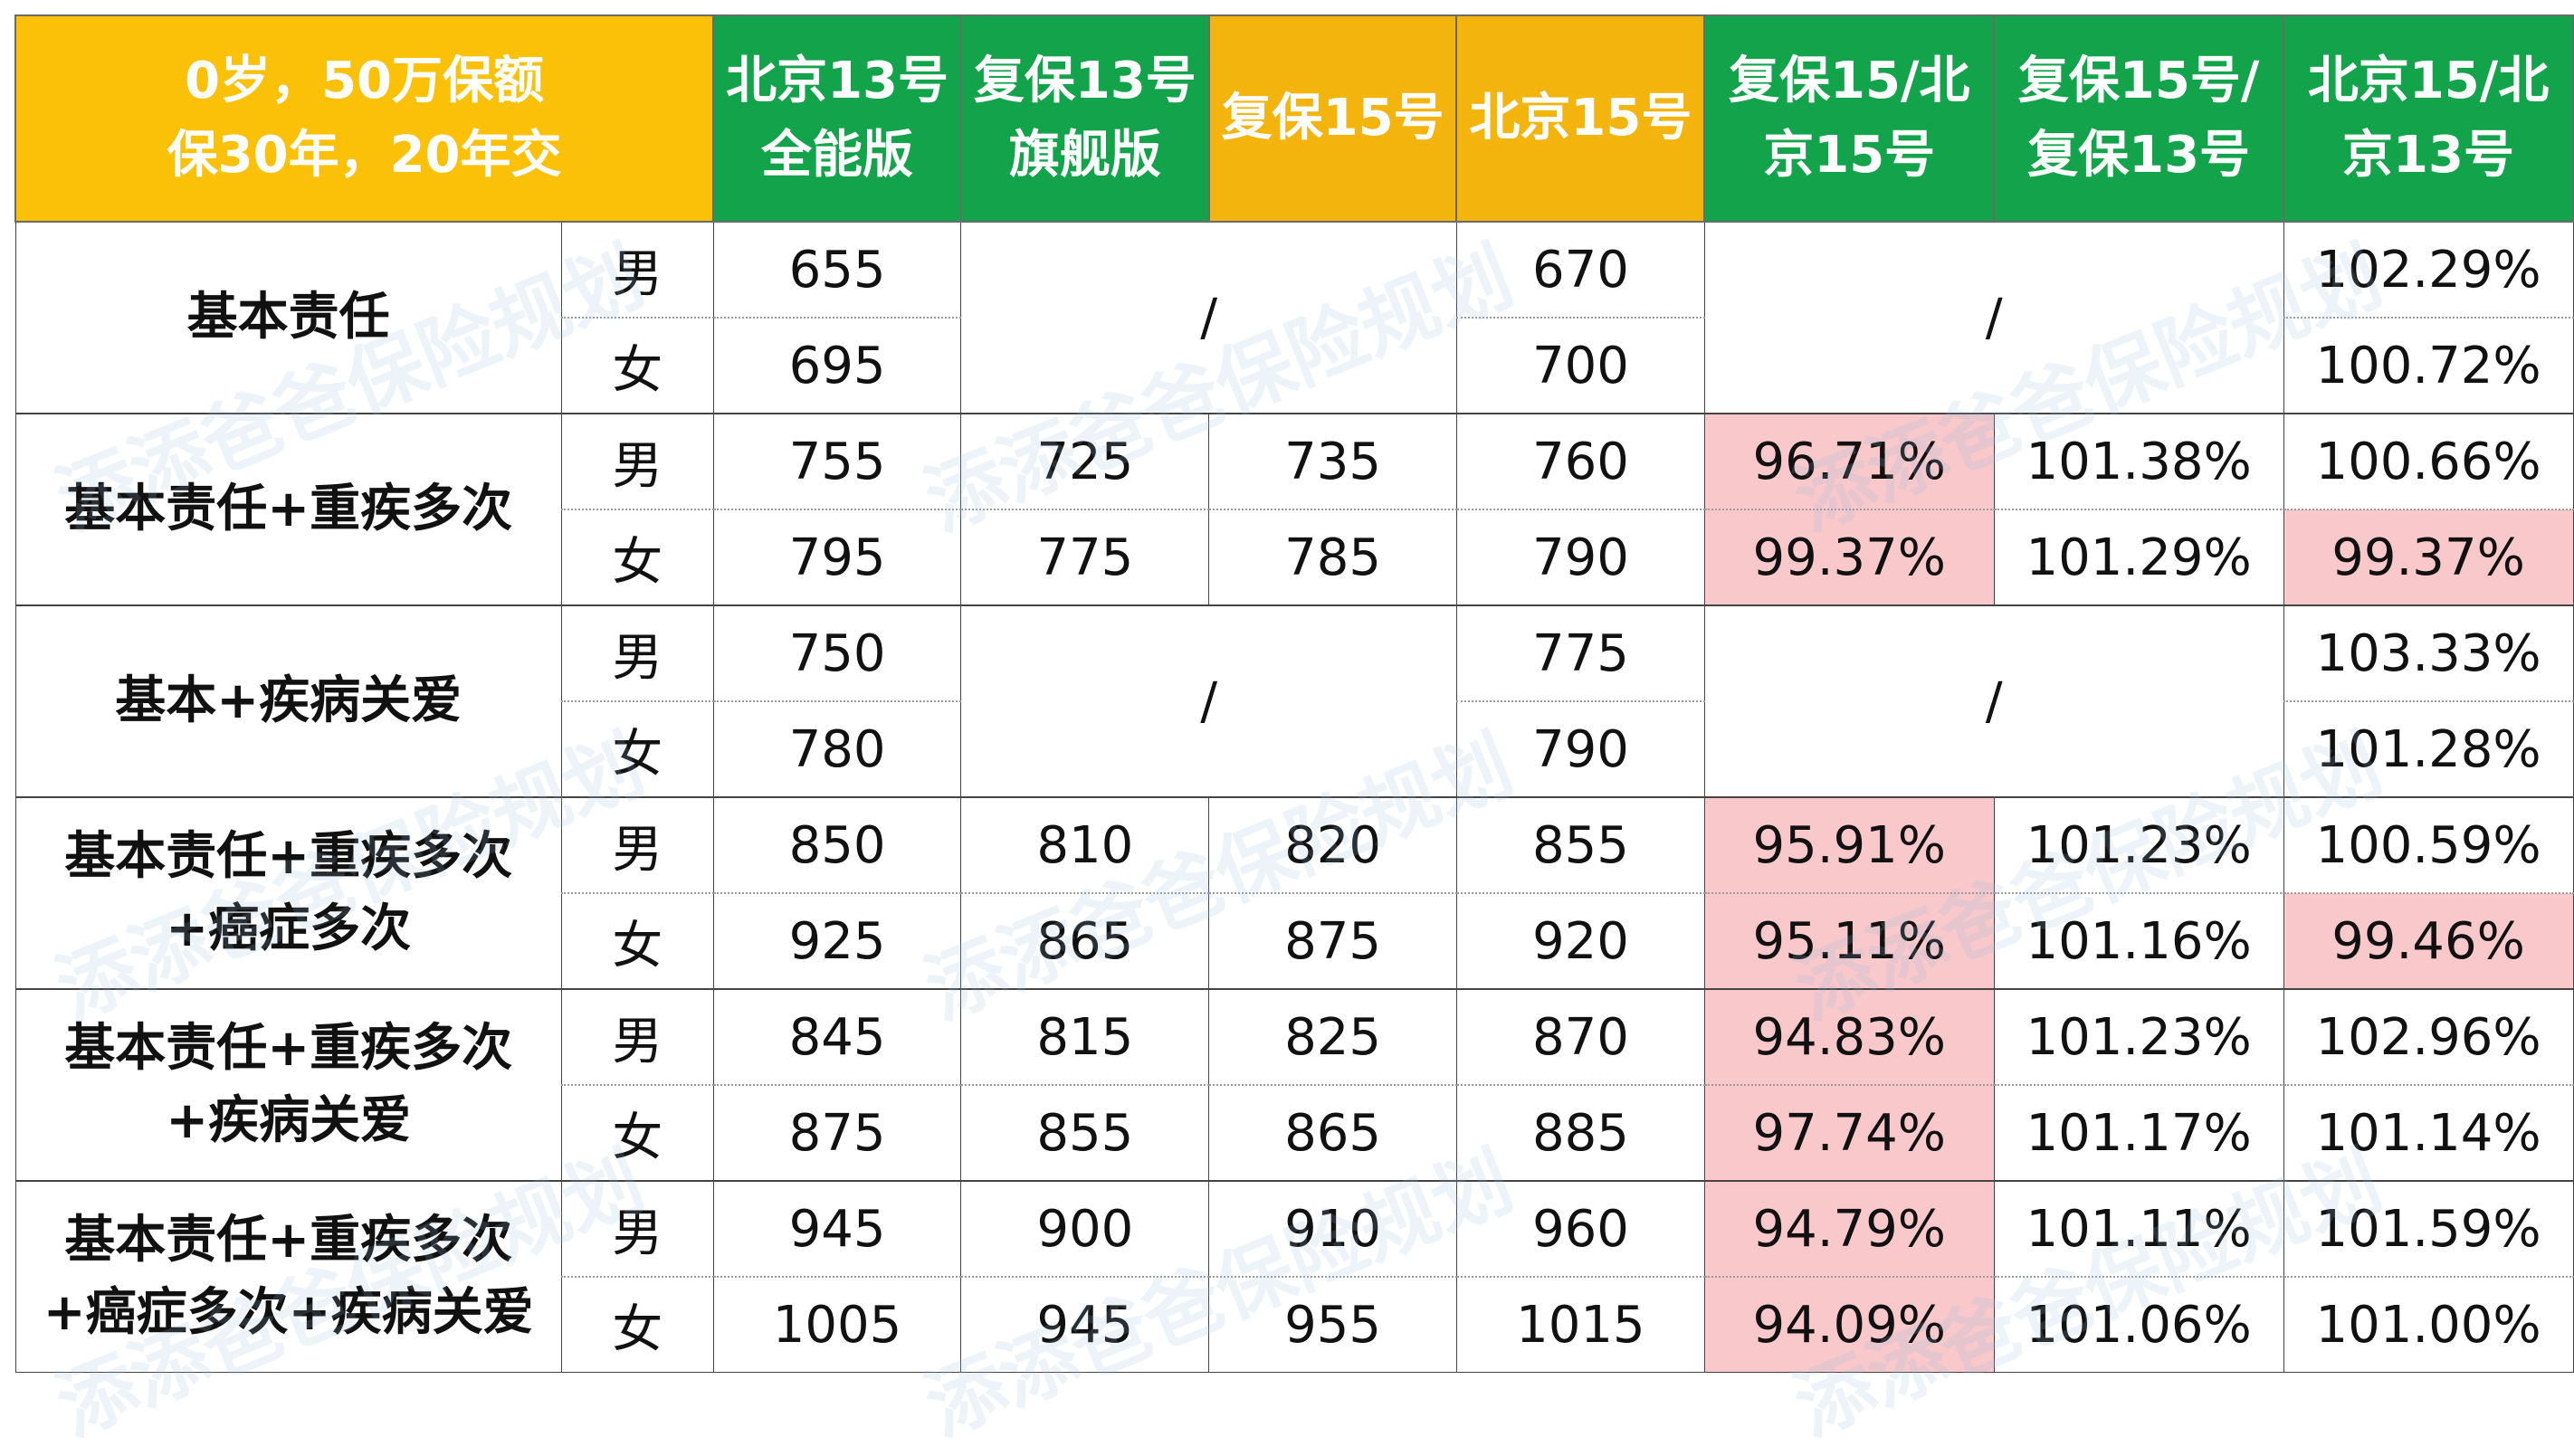  Describe the element at coordinates (1084, 119) in the screenshot. I see `header-col-fubao13: 复保13号 旗舰版` at that location.